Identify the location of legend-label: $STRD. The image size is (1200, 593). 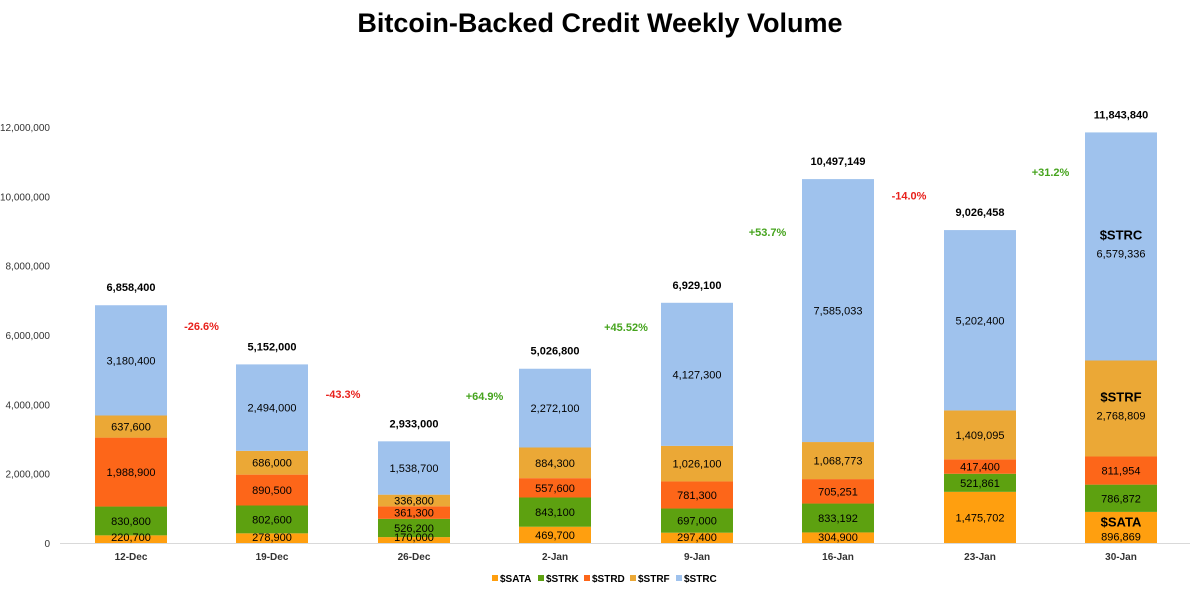
(608, 579).